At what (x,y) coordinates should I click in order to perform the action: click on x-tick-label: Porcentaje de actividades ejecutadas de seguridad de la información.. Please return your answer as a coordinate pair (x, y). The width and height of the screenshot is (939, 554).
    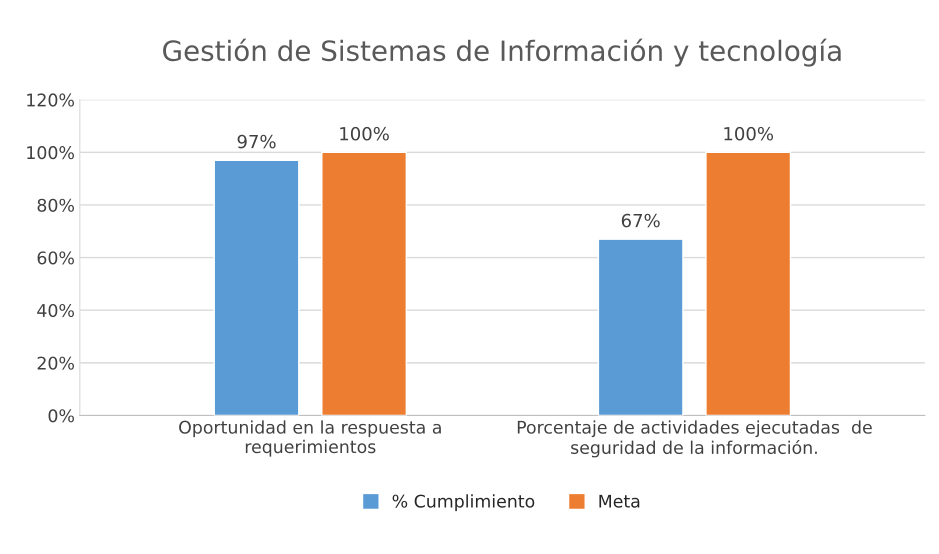
    Looking at the image, I should click on (695, 439).